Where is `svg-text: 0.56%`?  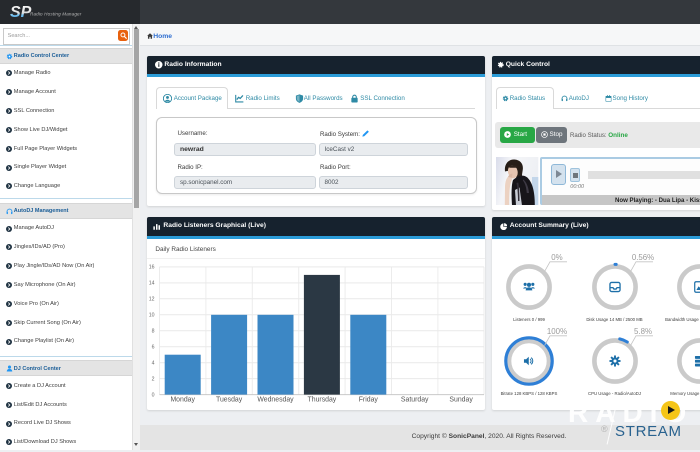 svg-text: 0.56% is located at coordinates (642, 257).